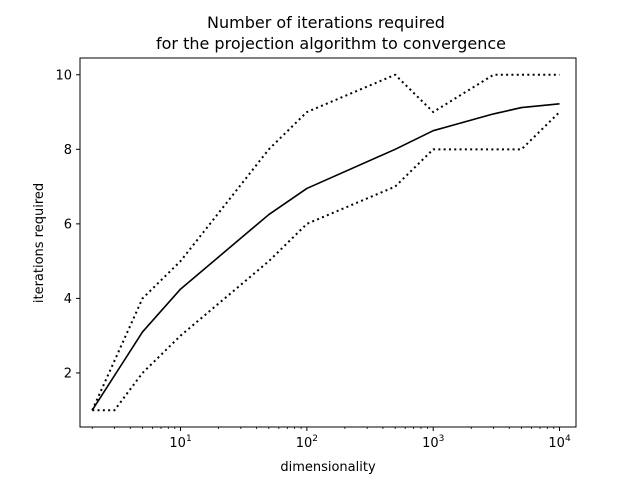 This screenshot has width=640, height=480. I want to click on x-tick-label: 10³, so click(433, 442).